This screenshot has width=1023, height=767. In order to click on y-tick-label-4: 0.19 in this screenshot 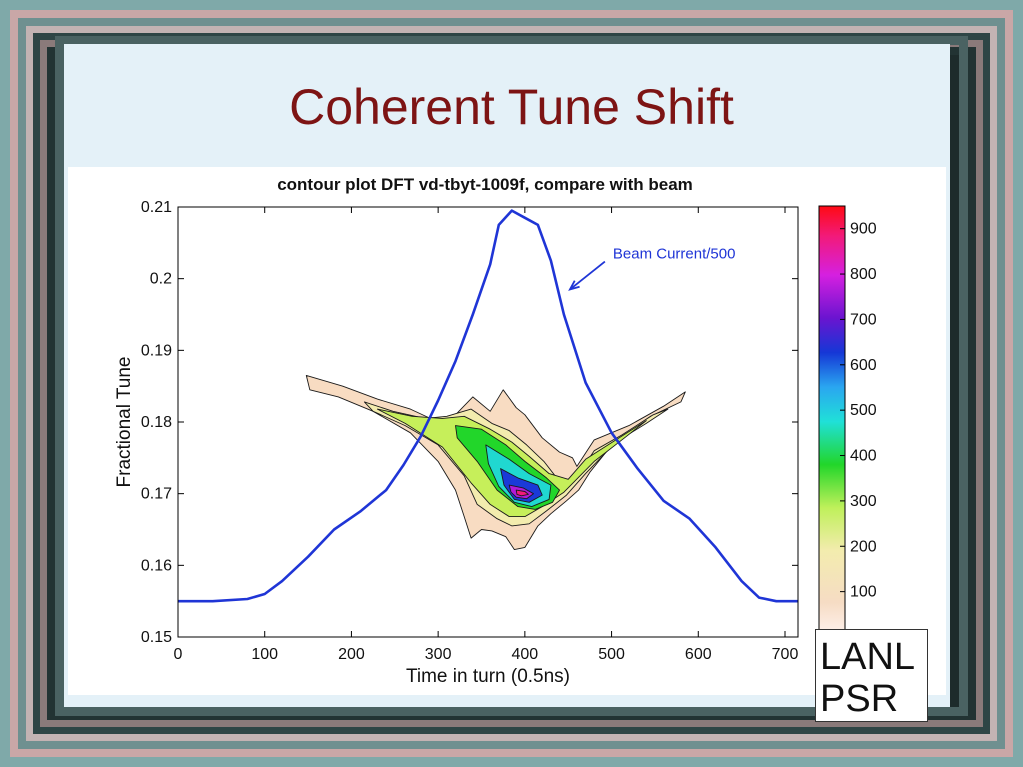, I will do `click(156, 350)`.